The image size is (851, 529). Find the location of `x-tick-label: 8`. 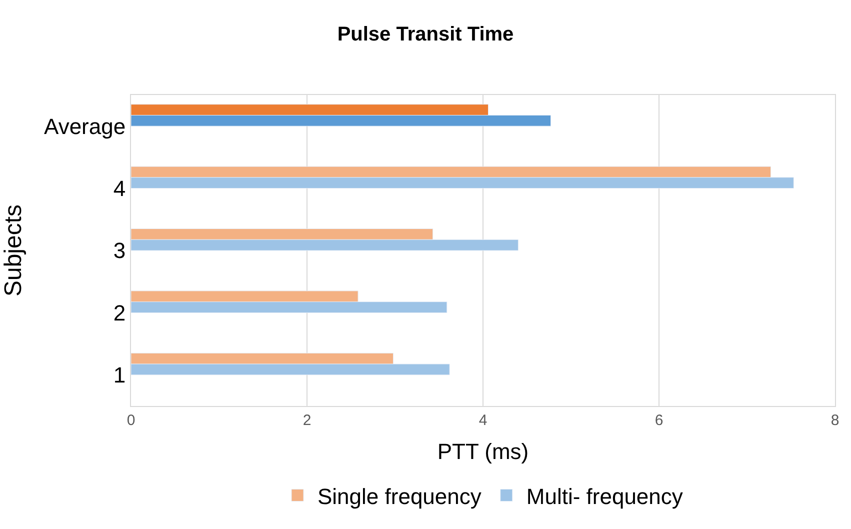

x-tick-label: 8 is located at coordinates (835, 420).